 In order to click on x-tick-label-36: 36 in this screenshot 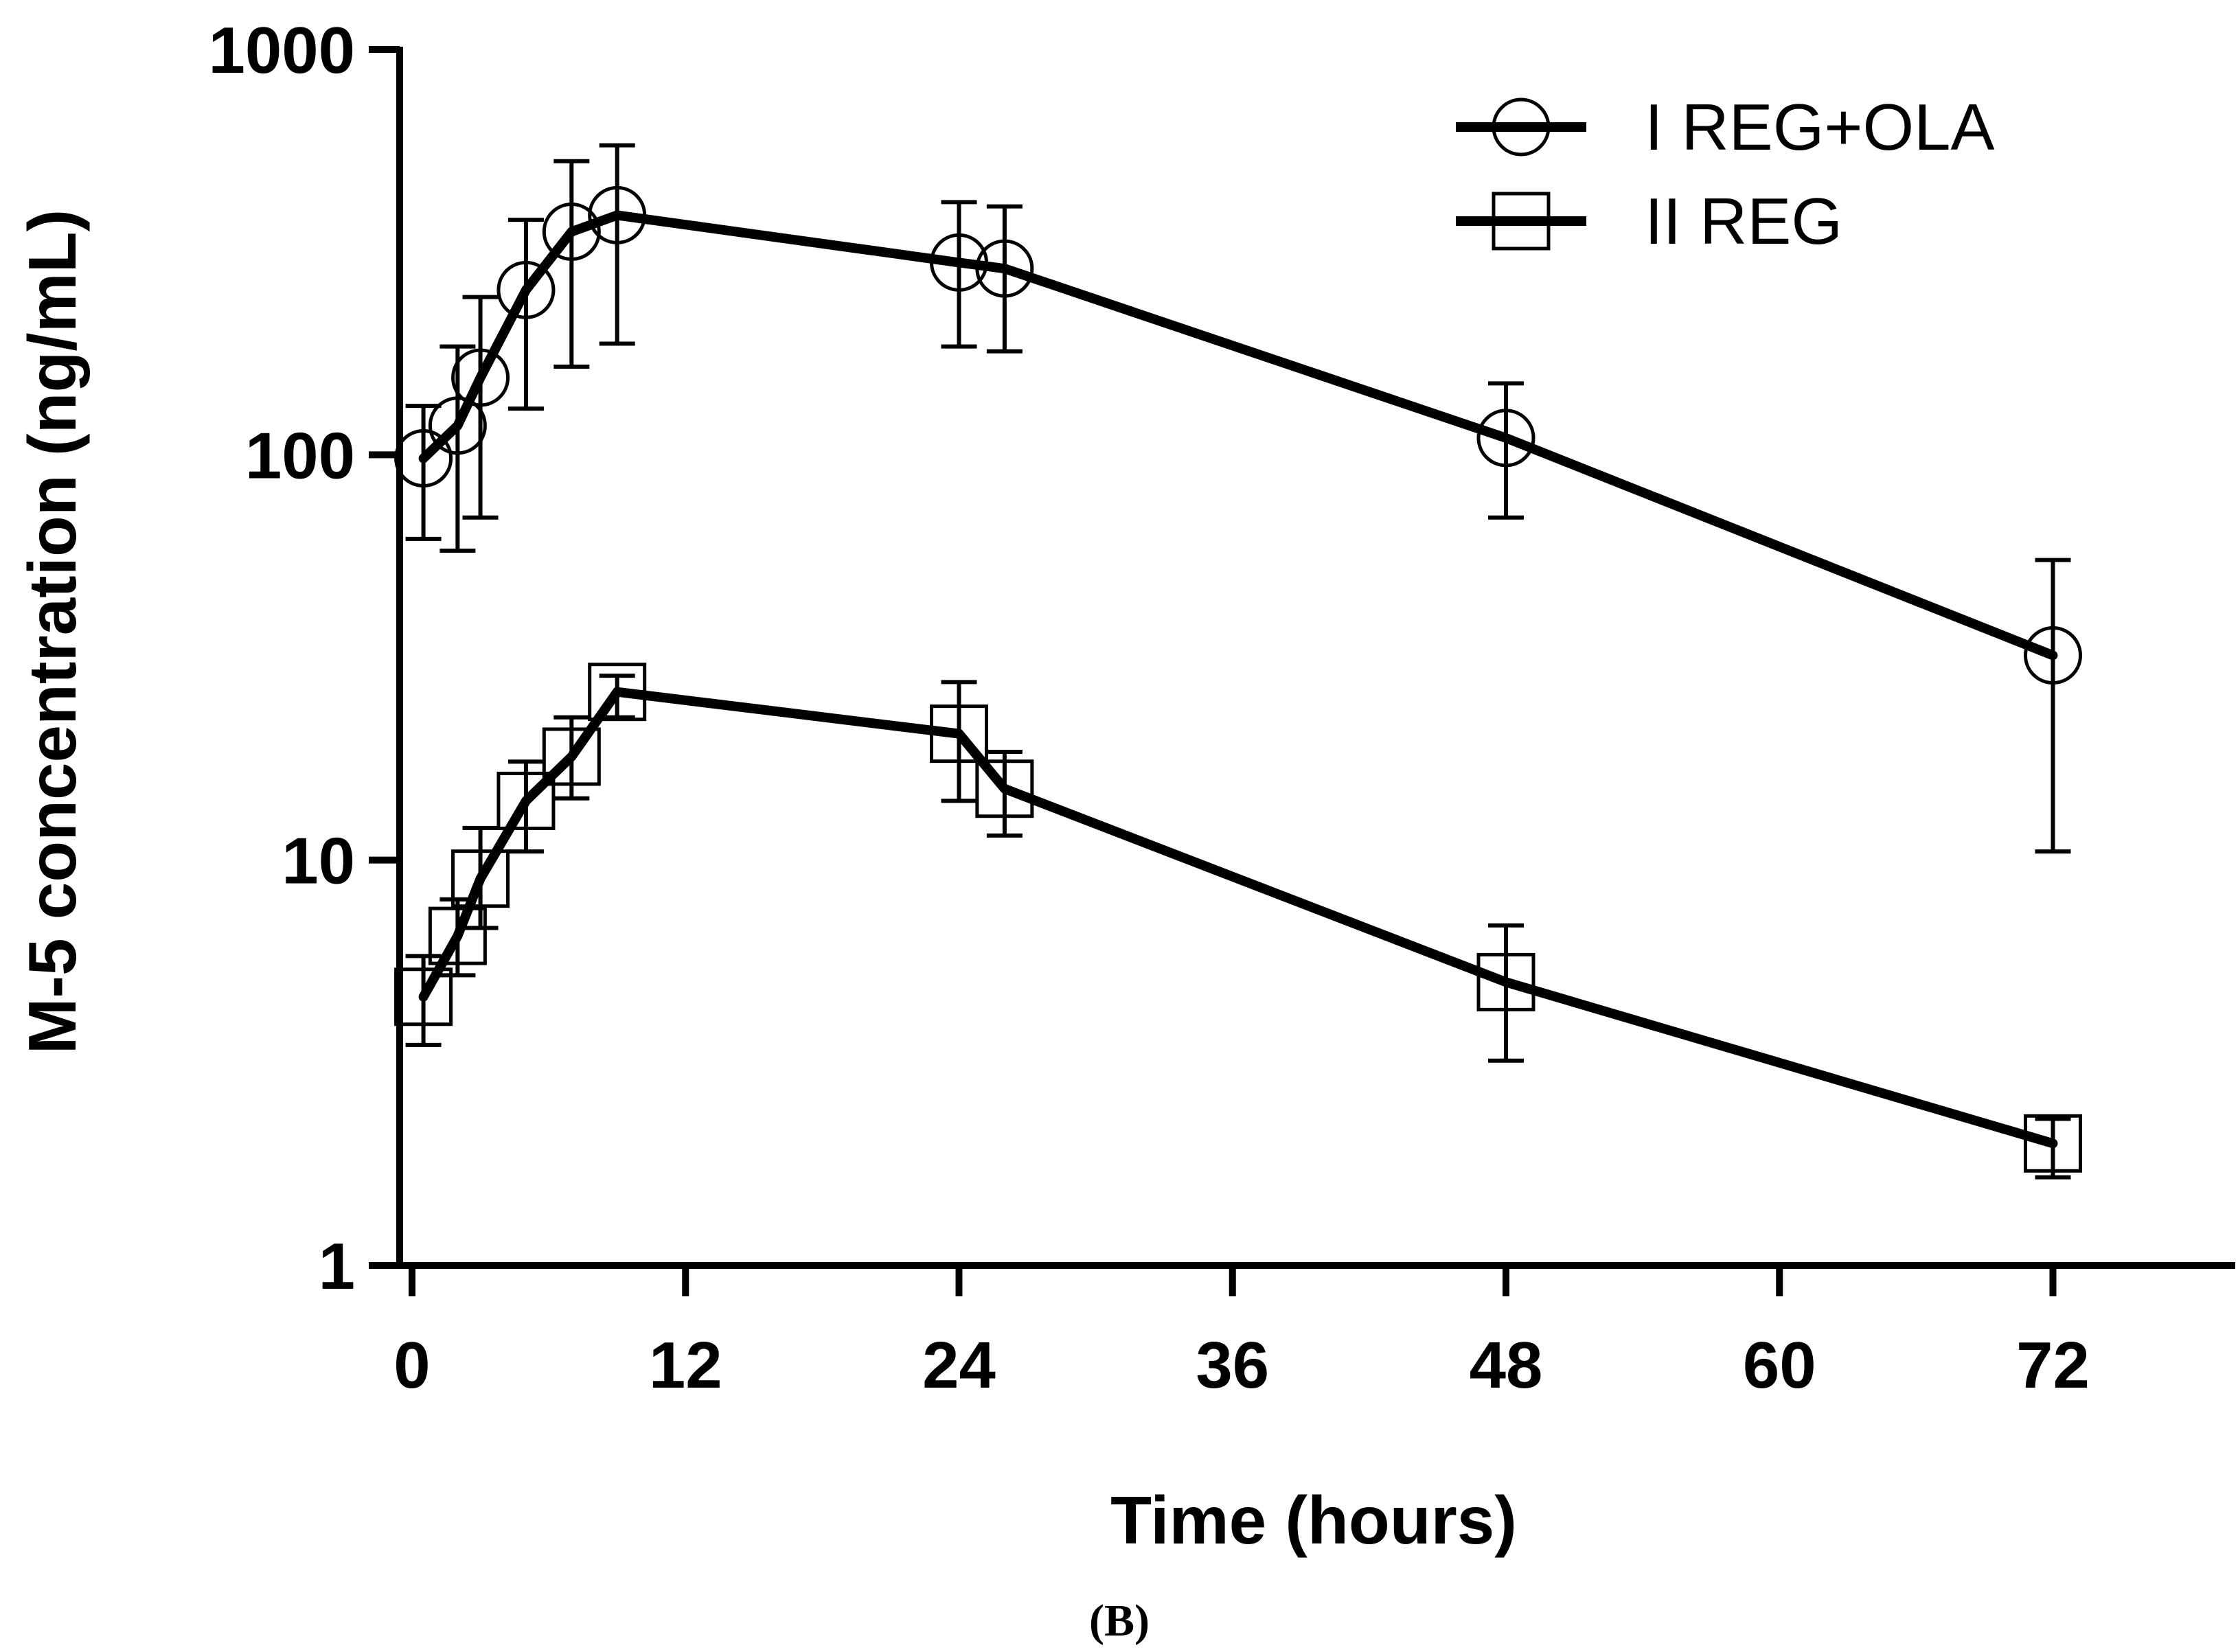, I will do `click(1232, 1366)`.